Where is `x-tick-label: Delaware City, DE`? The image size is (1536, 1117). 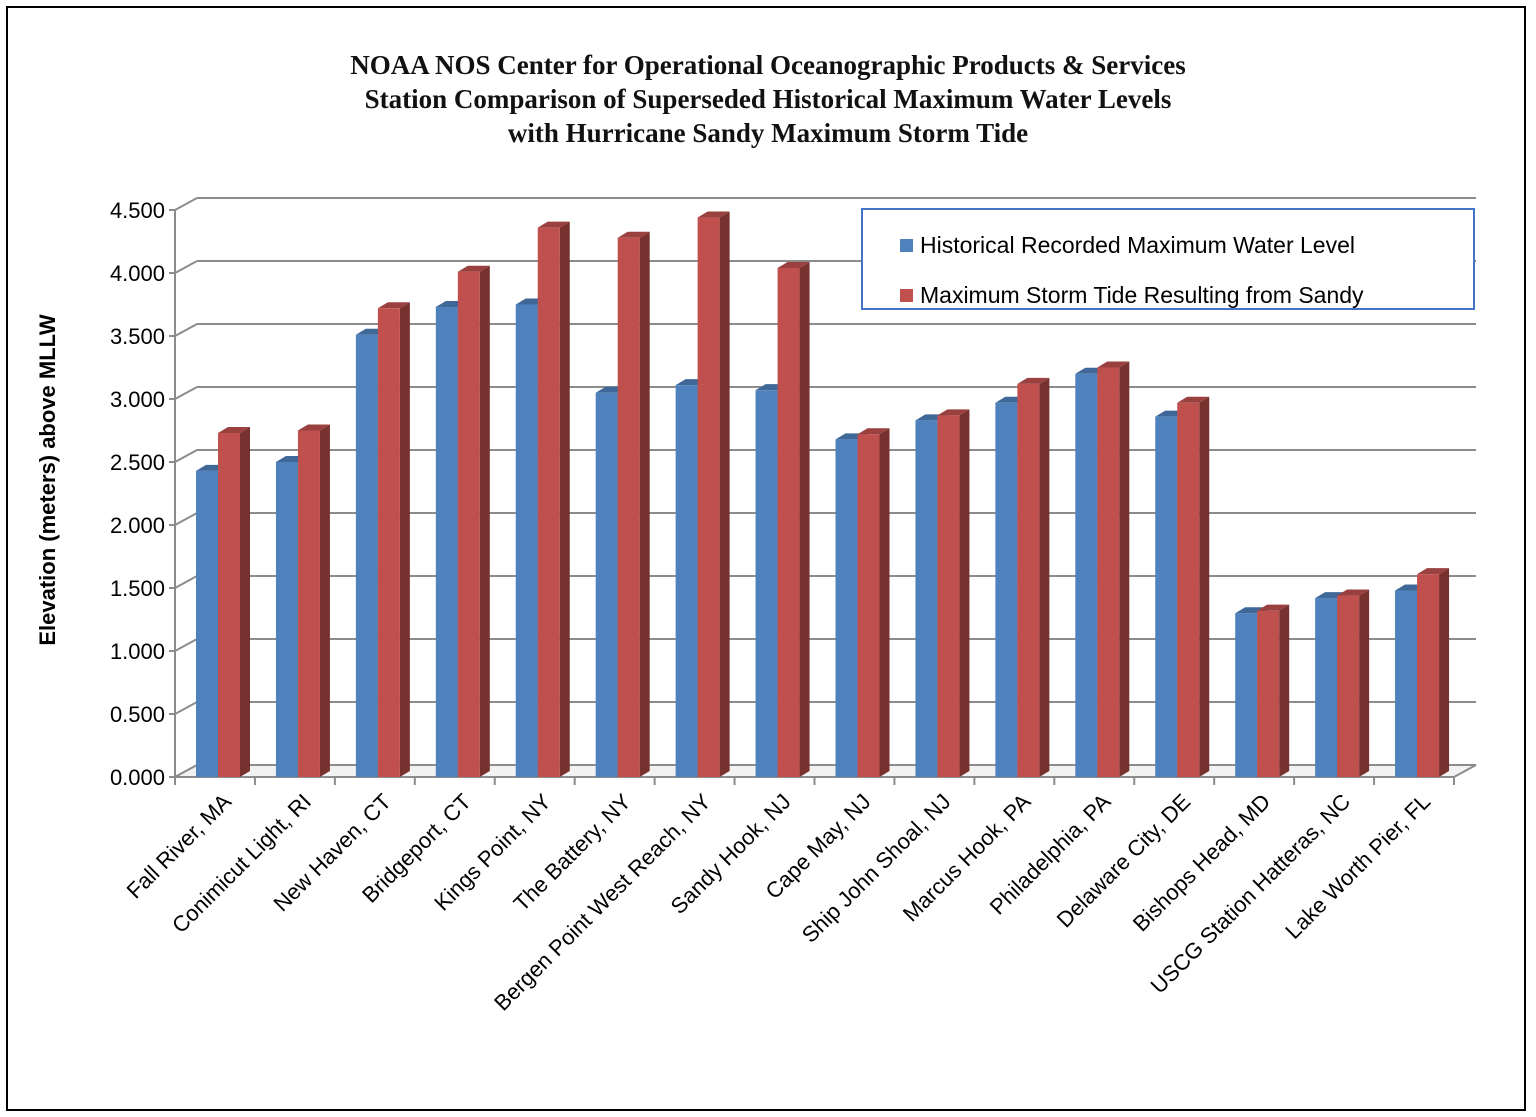
x-tick-label: Delaware City, DE is located at coordinates (1124, 861).